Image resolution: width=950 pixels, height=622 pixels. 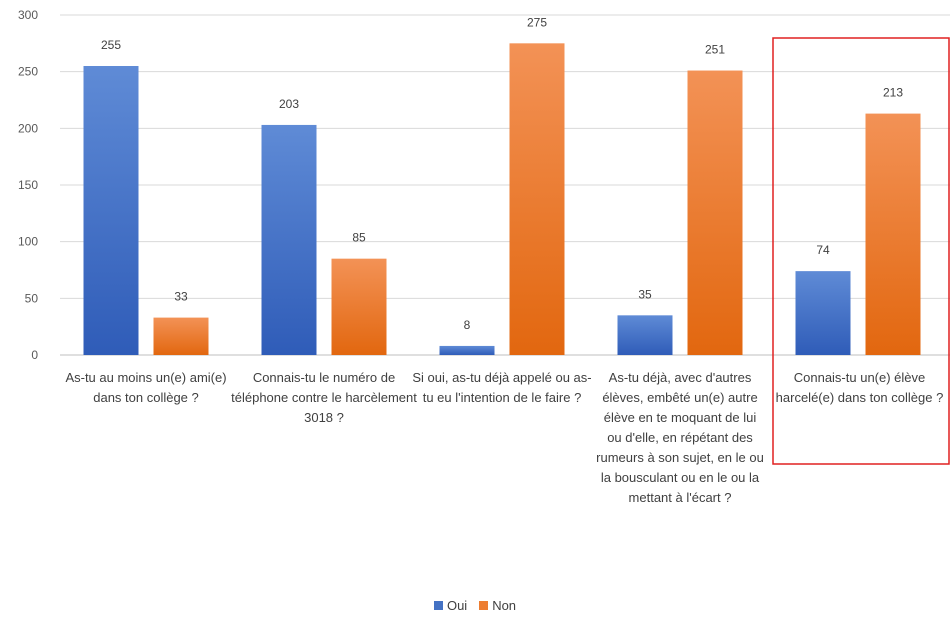 What do you see at coordinates (28, 72) in the screenshot?
I see `y-tick-label: 250` at bounding box center [28, 72].